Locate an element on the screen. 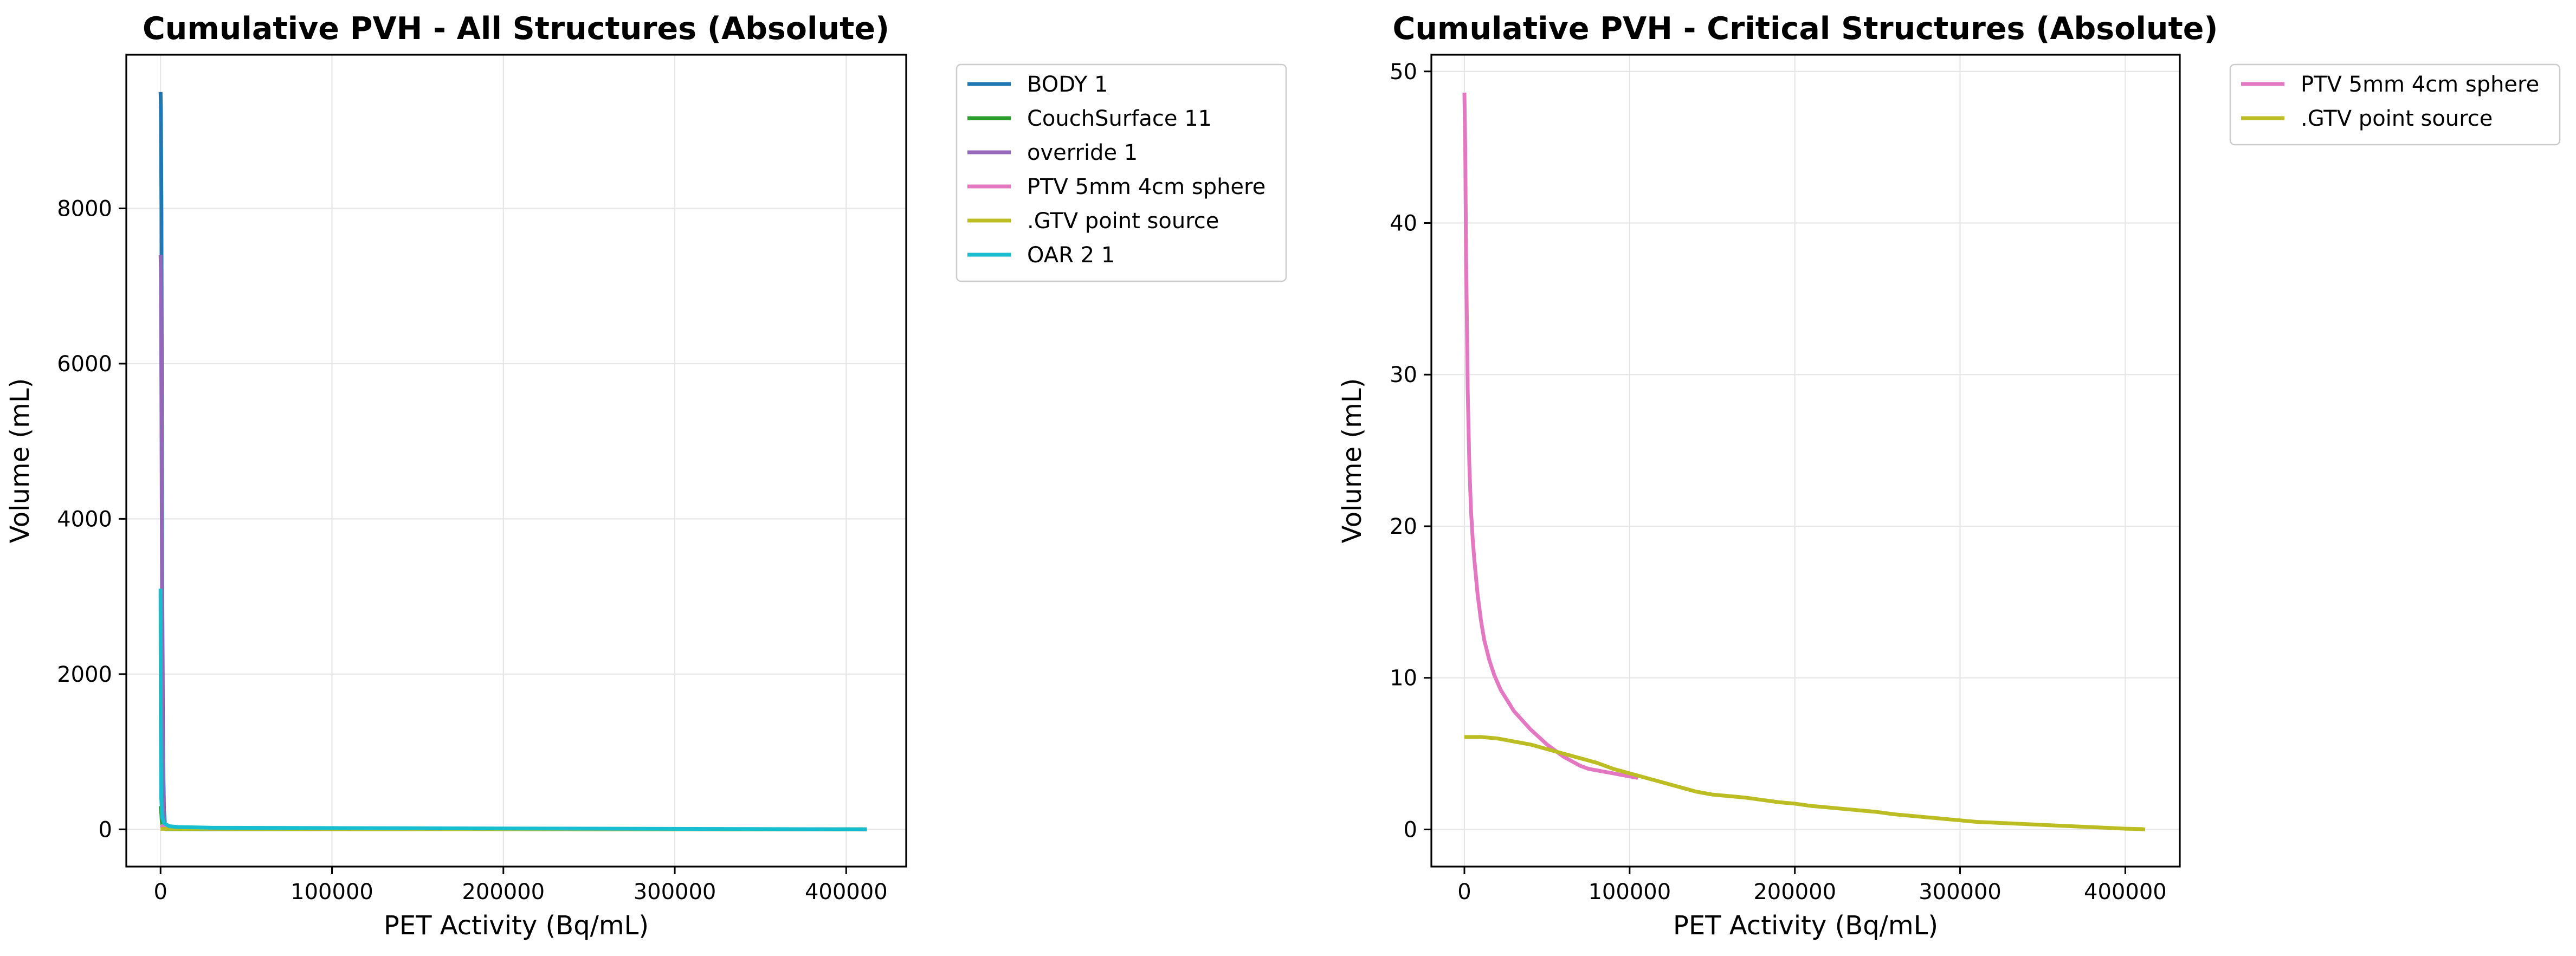 The width and height of the screenshot is (2576, 956). y-tick-label: 30 is located at coordinates (1403, 375).